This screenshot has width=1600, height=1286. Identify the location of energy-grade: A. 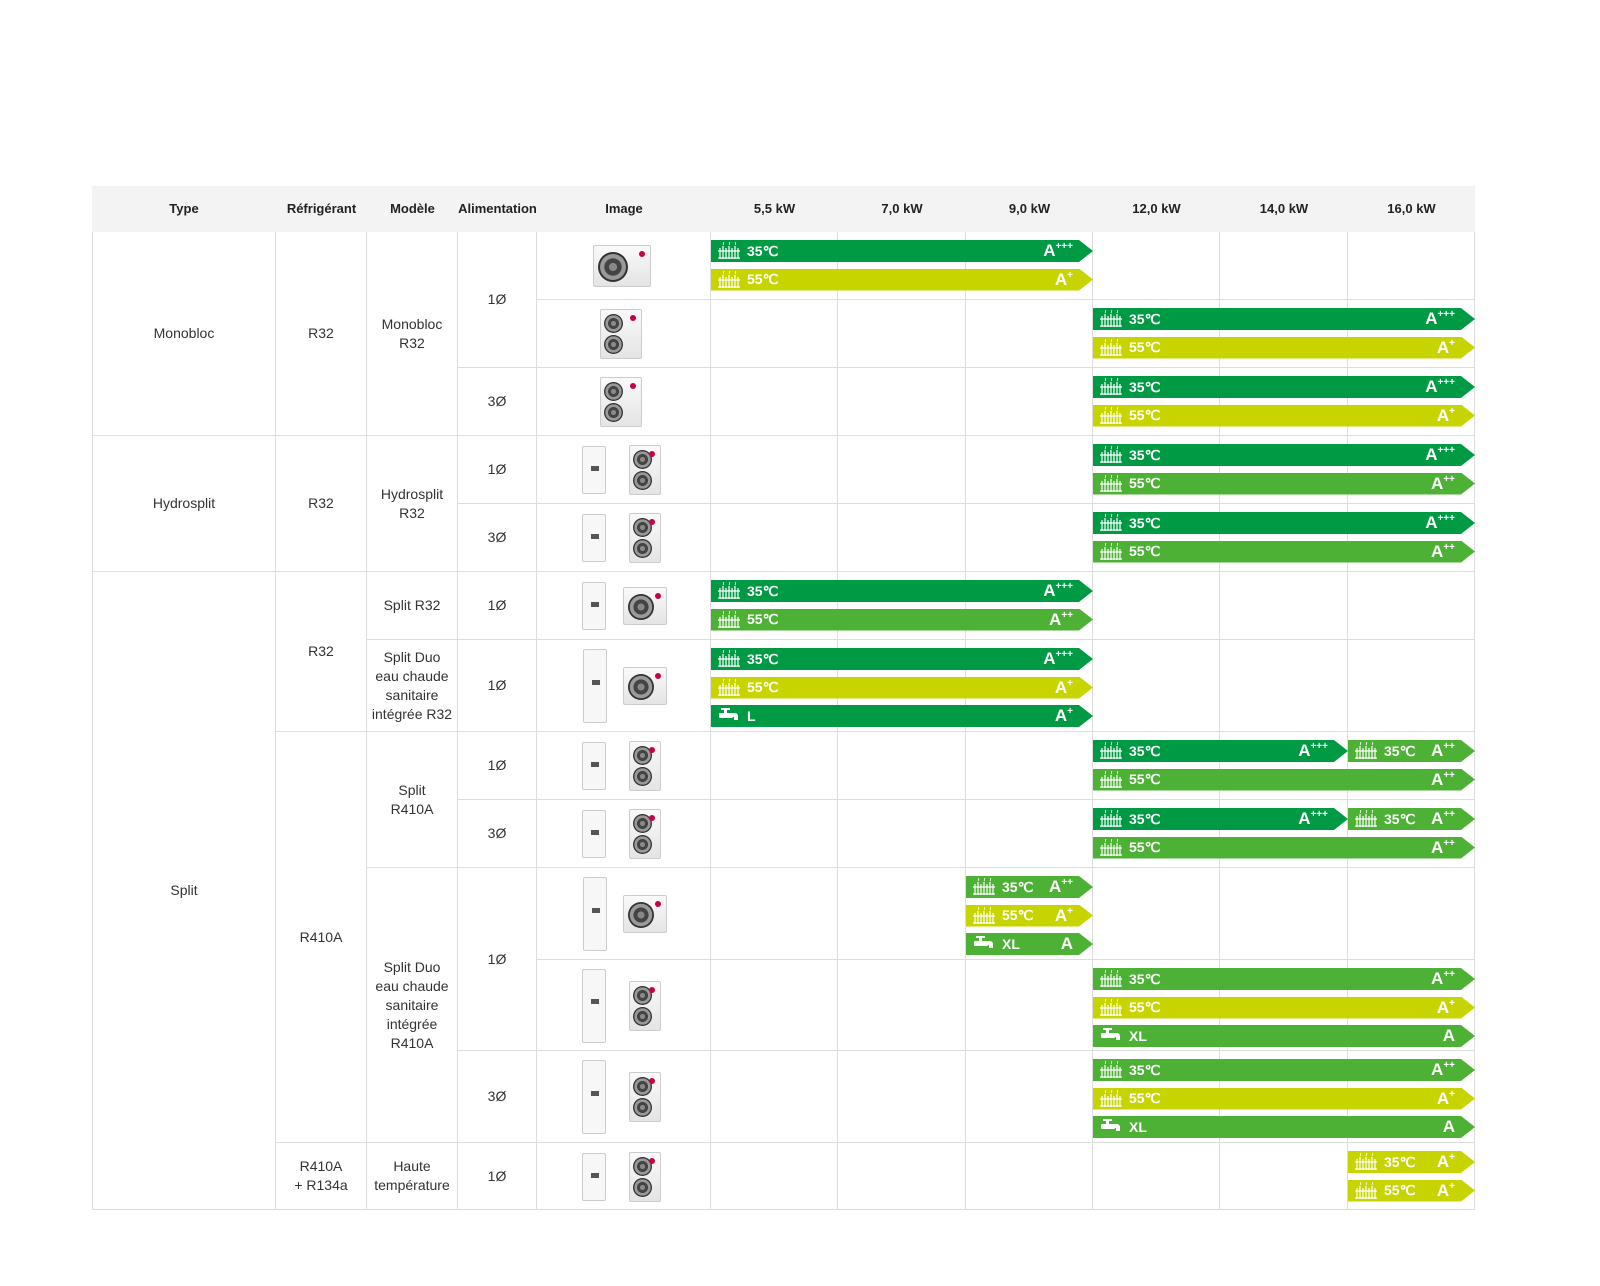
(1449, 1036).